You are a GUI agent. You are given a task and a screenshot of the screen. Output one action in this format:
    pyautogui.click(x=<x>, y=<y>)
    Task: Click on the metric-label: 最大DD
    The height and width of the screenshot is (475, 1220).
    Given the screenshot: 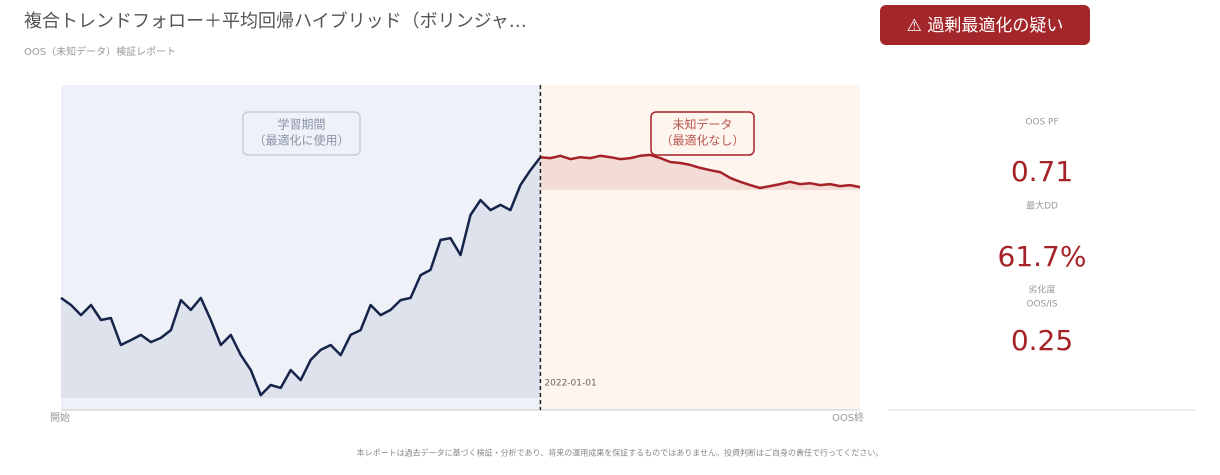 What is the action you would take?
    pyautogui.click(x=1042, y=206)
    